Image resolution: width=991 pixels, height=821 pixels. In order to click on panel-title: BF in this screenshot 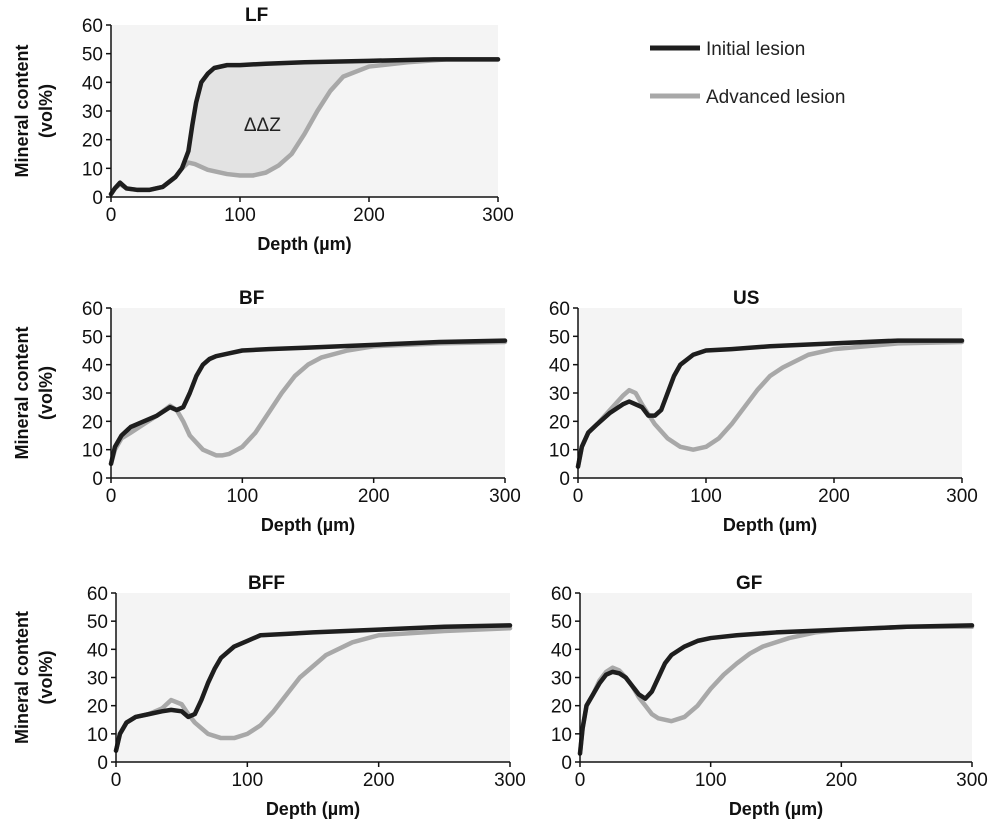, I will do `click(251, 298)`.